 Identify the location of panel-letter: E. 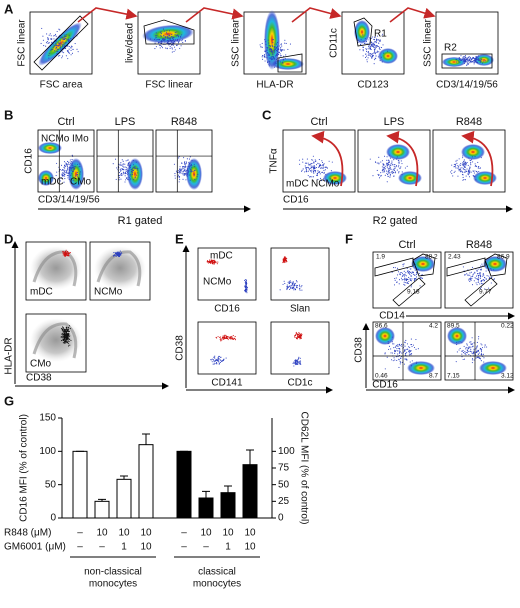
(179, 238).